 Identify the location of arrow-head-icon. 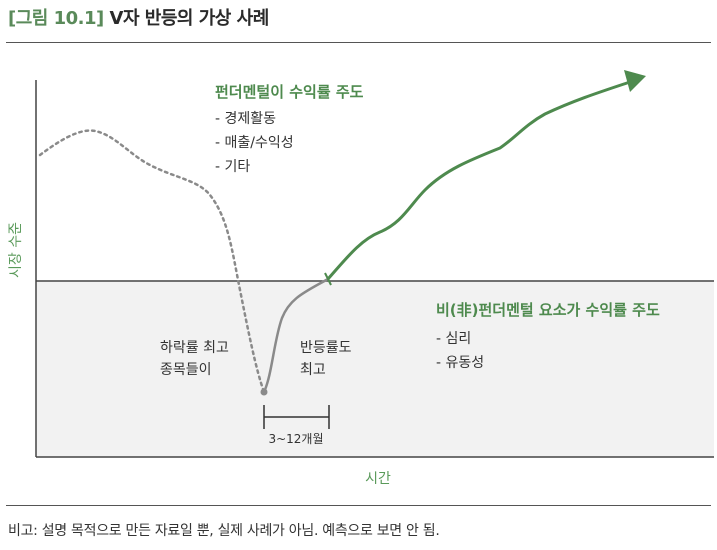
(635, 81).